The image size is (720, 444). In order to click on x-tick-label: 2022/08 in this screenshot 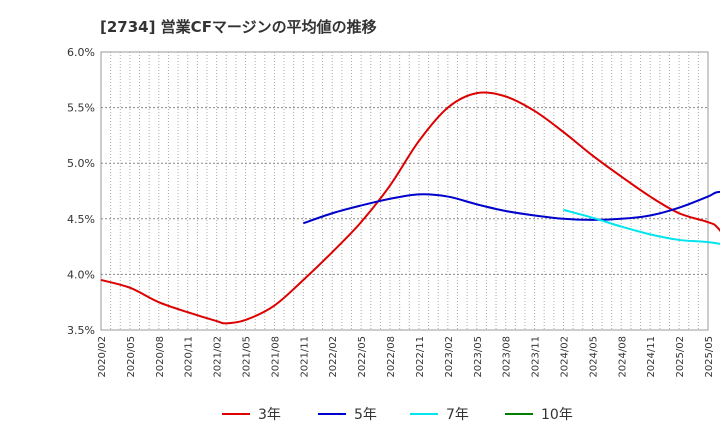, I will do `click(391, 357)`.